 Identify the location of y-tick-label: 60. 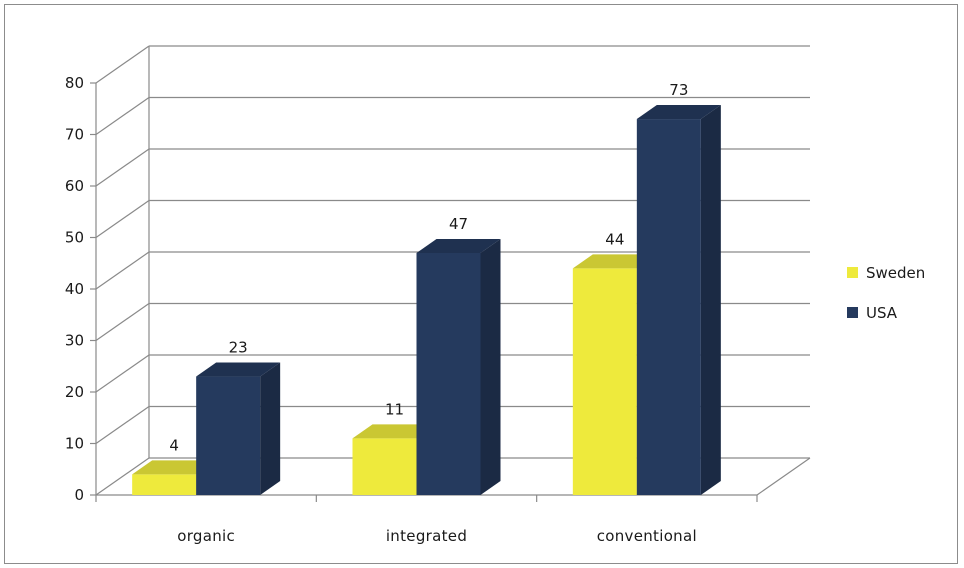
(74, 186).